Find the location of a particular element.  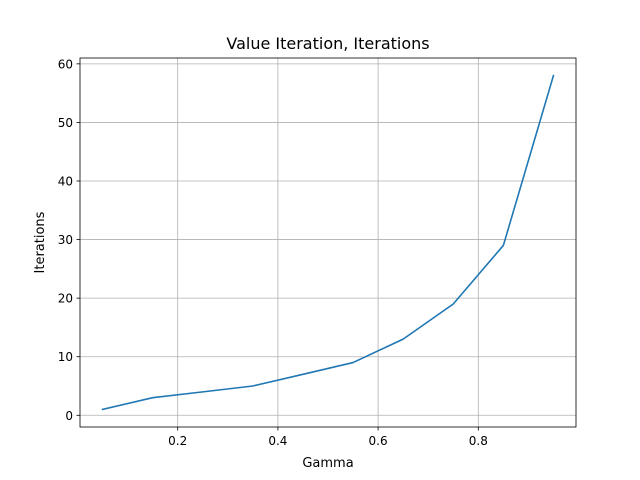

x-tick-label: 0.2 is located at coordinates (177, 441).